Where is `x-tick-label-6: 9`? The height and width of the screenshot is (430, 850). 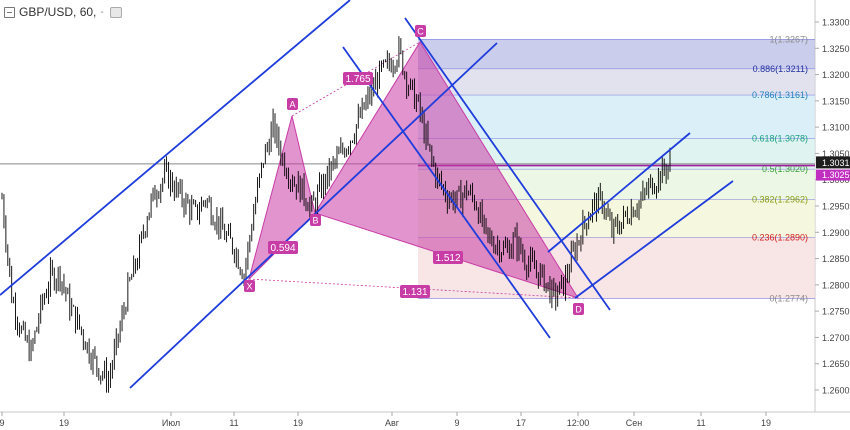 x-tick-label-6: 9 is located at coordinates (456, 423).